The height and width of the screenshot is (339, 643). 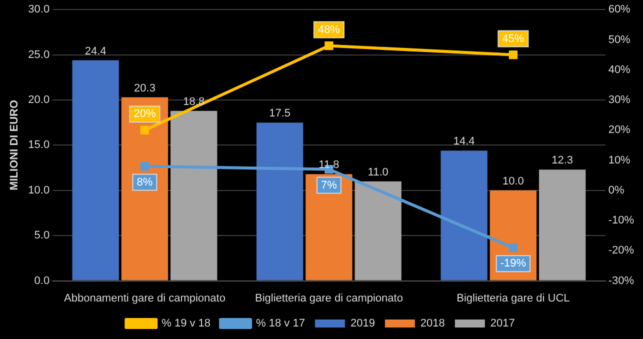 I want to click on legend-label: 2018, so click(x=432, y=324).